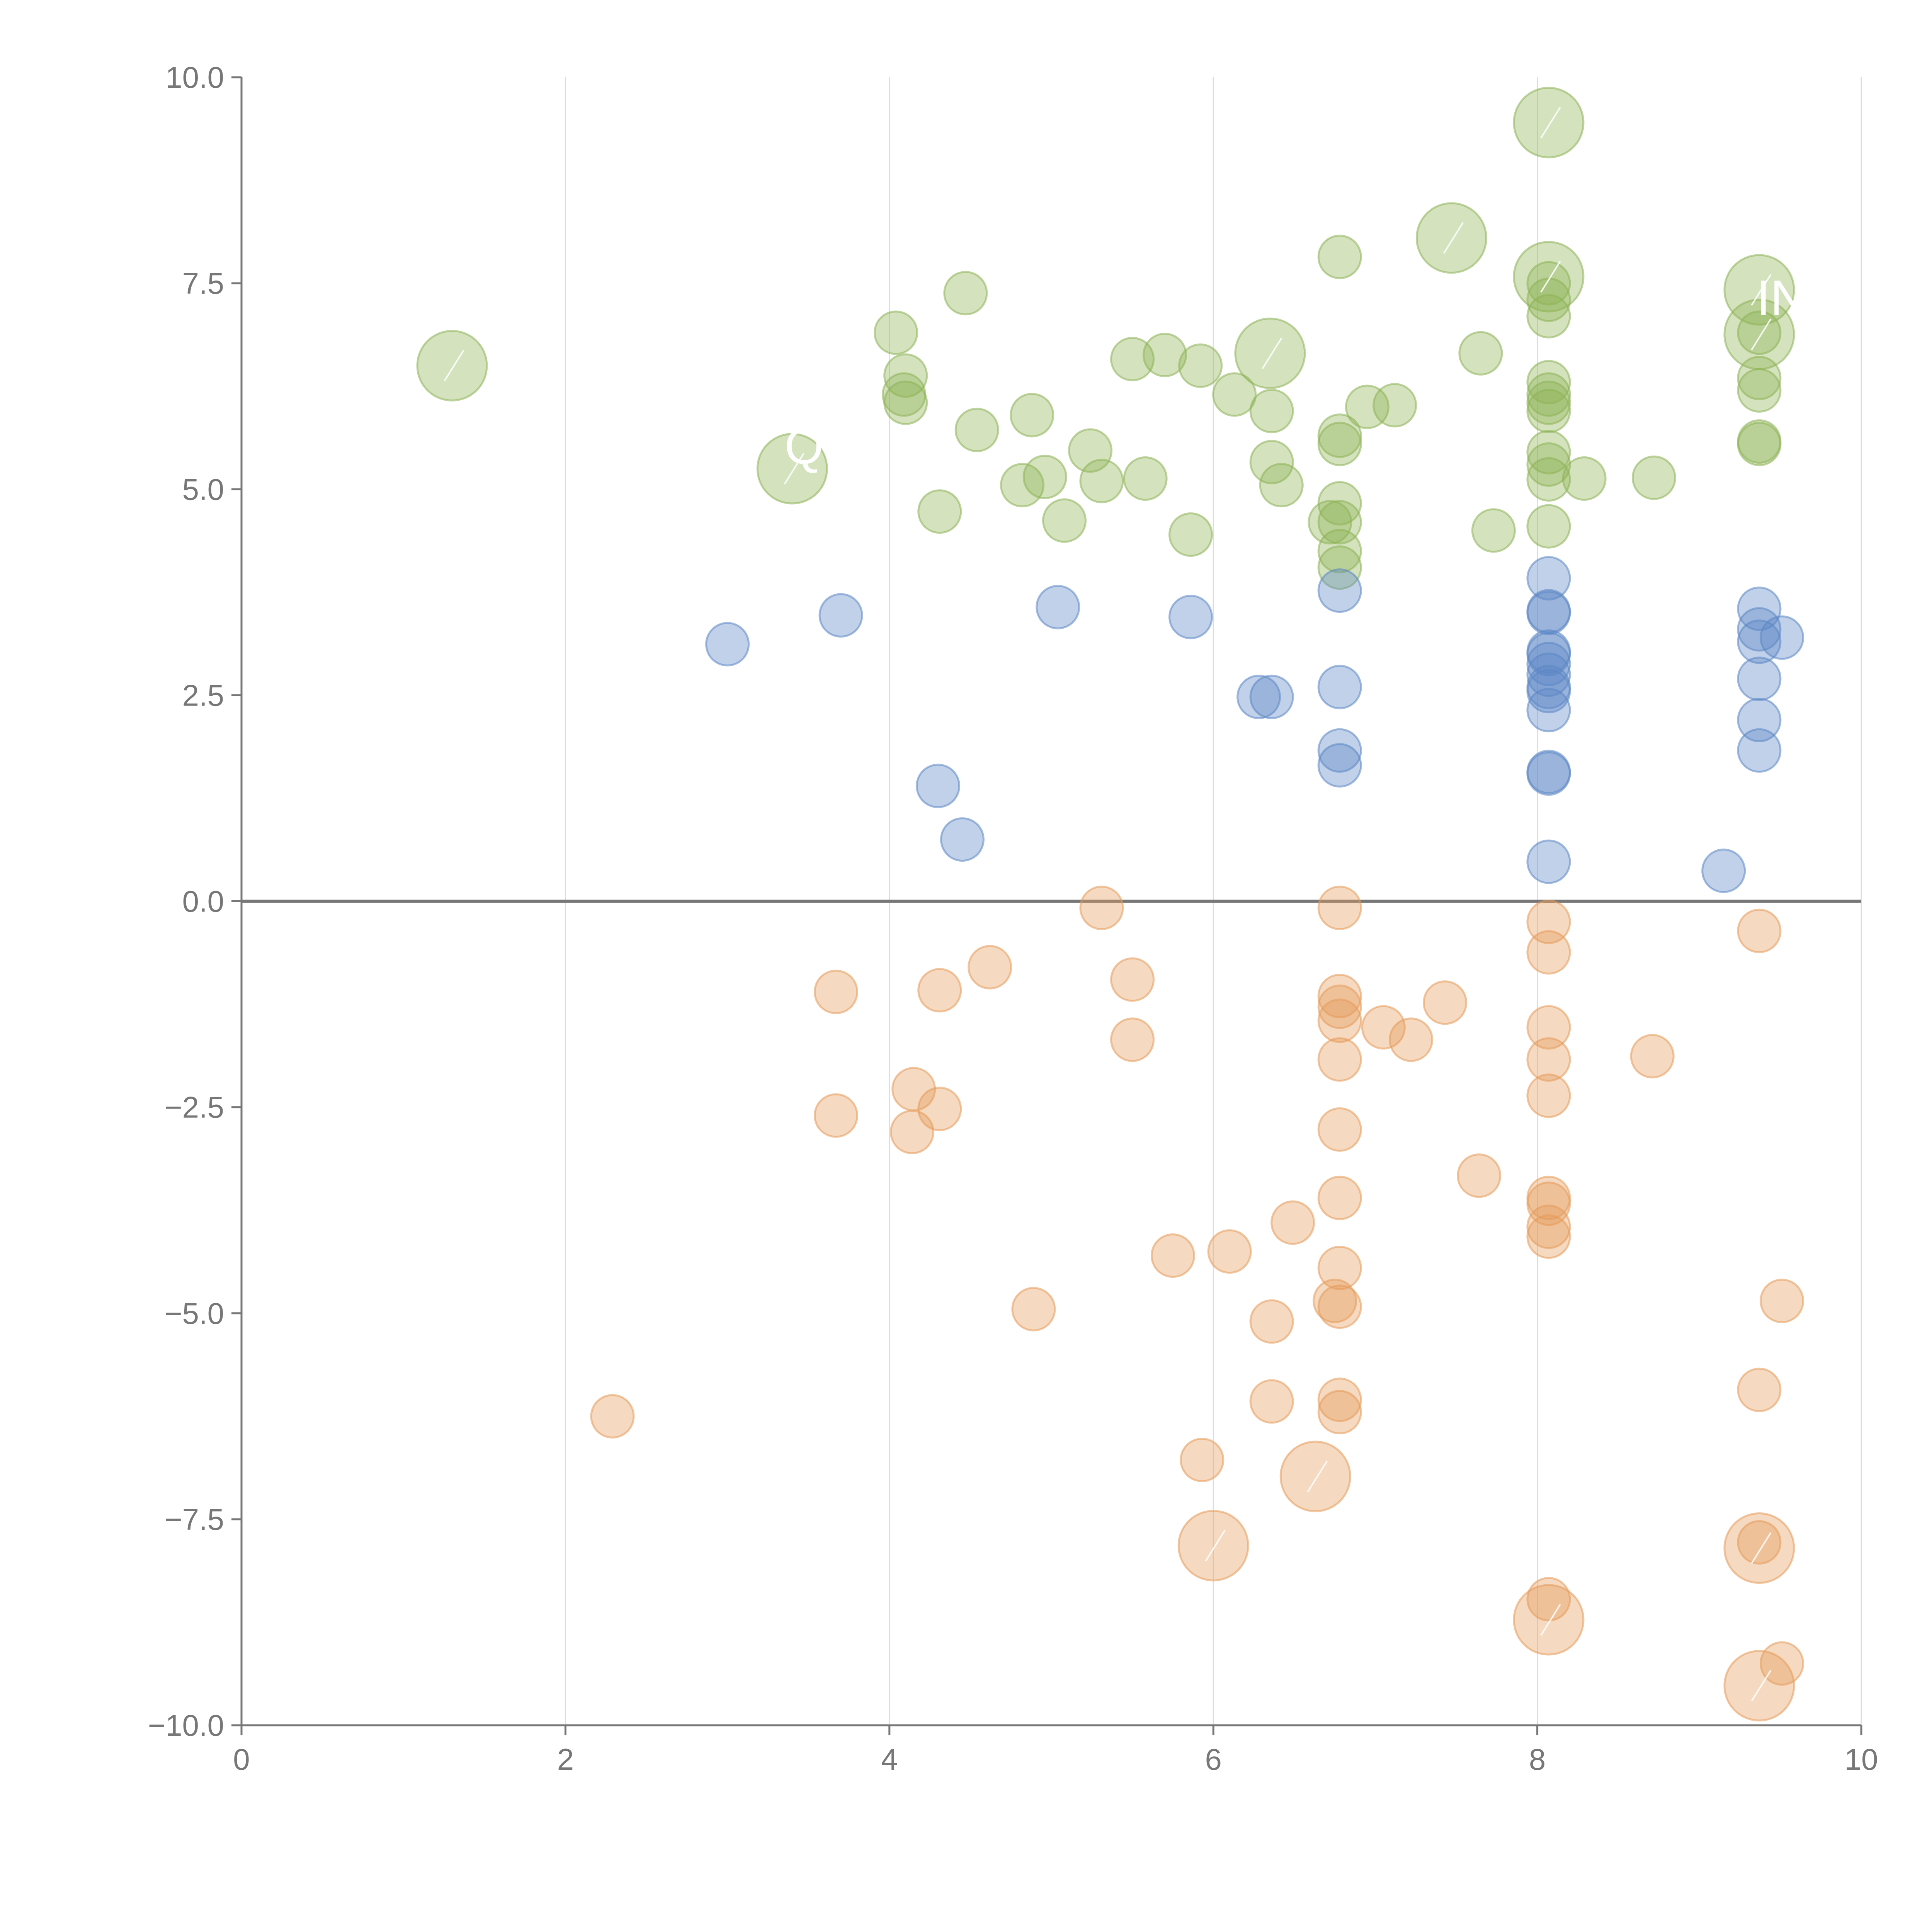 This screenshot has height=1932, width=1932. Describe the element at coordinates (1213, 1759) in the screenshot. I see `x-tick-label: 6` at that location.